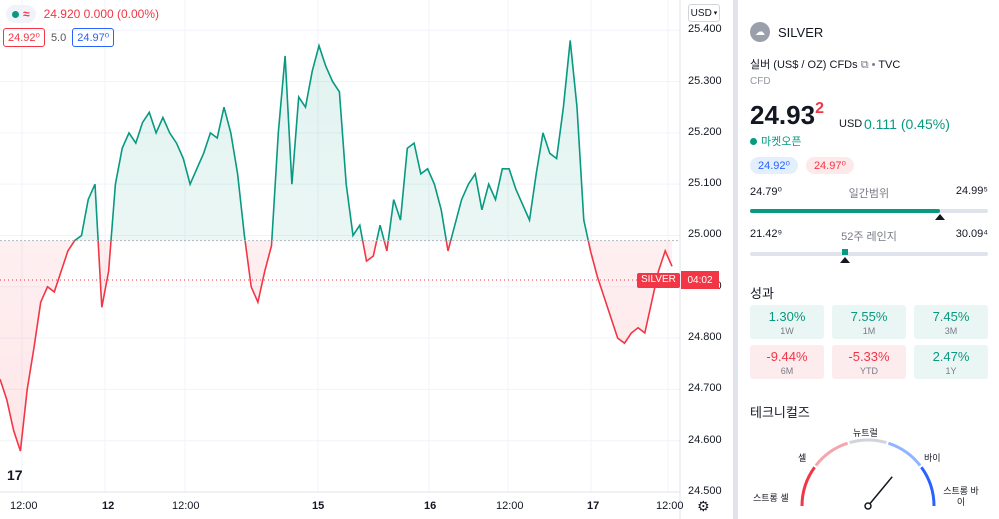 This screenshot has width=999, height=519. I want to click on tradingview-logo-icon: 17, so click(15, 475).